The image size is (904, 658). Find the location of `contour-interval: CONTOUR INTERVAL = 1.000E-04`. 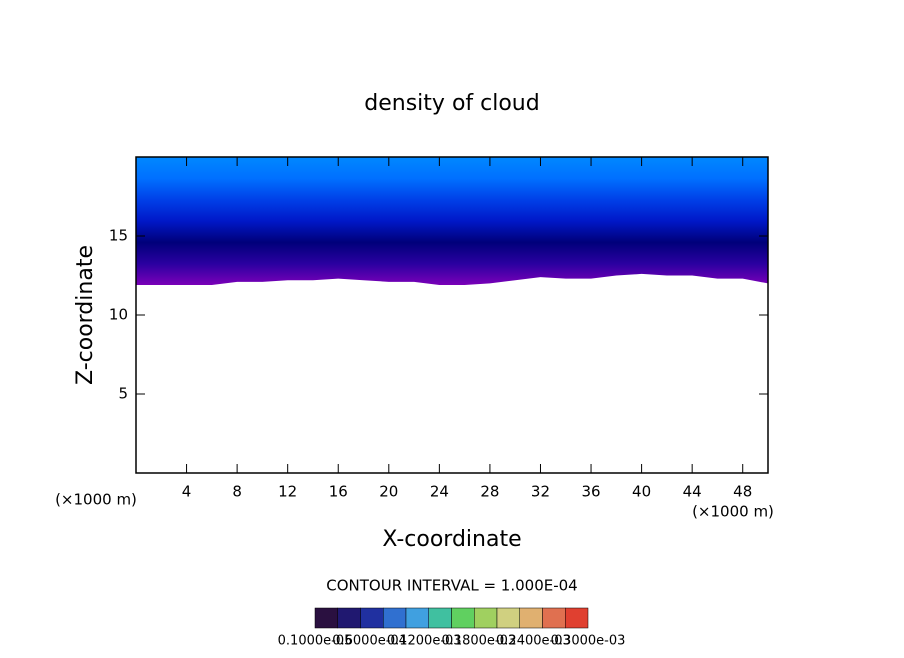

contour-interval: CONTOUR INTERVAL = 1.000E-04 is located at coordinates (451, 586).